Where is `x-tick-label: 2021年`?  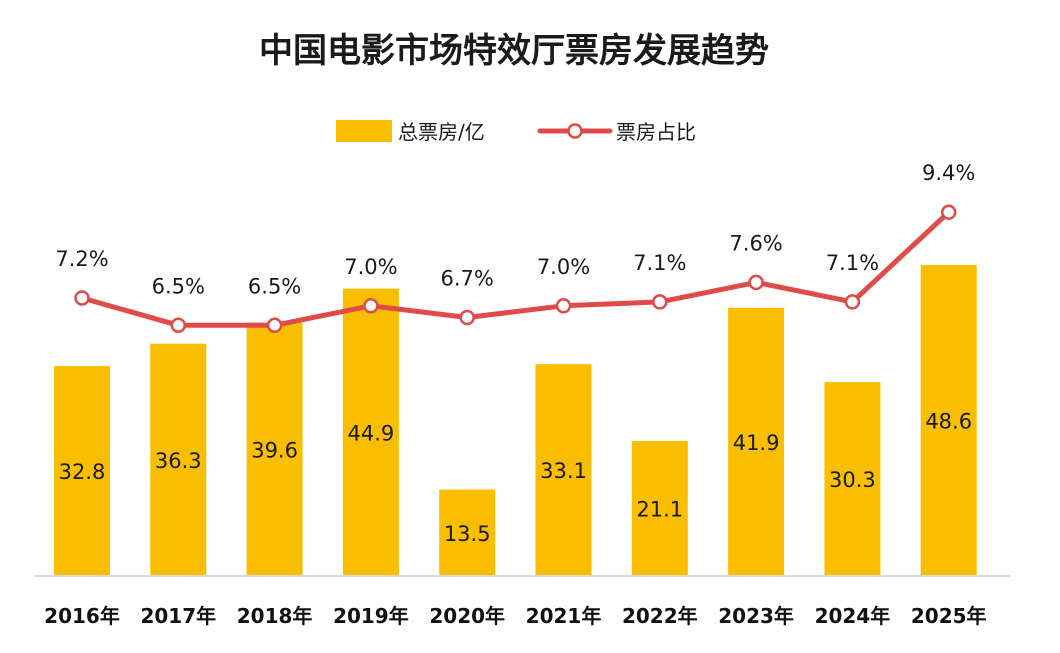 x-tick-label: 2021年 is located at coordinates (564, 616).